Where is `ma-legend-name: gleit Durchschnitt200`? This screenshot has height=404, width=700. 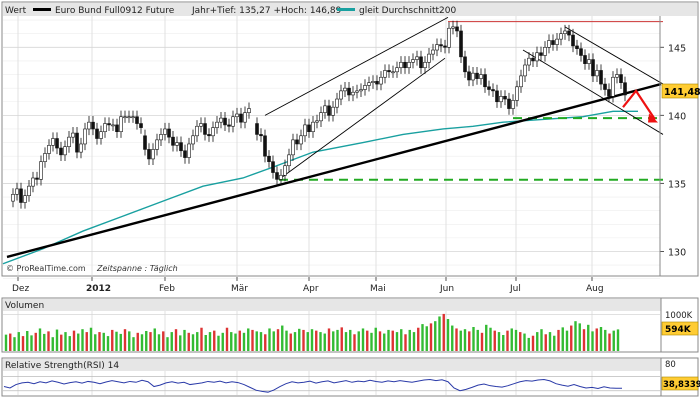
ma-legend-name: gleit Durchschnitt200 is located at coordinates (407, 11).